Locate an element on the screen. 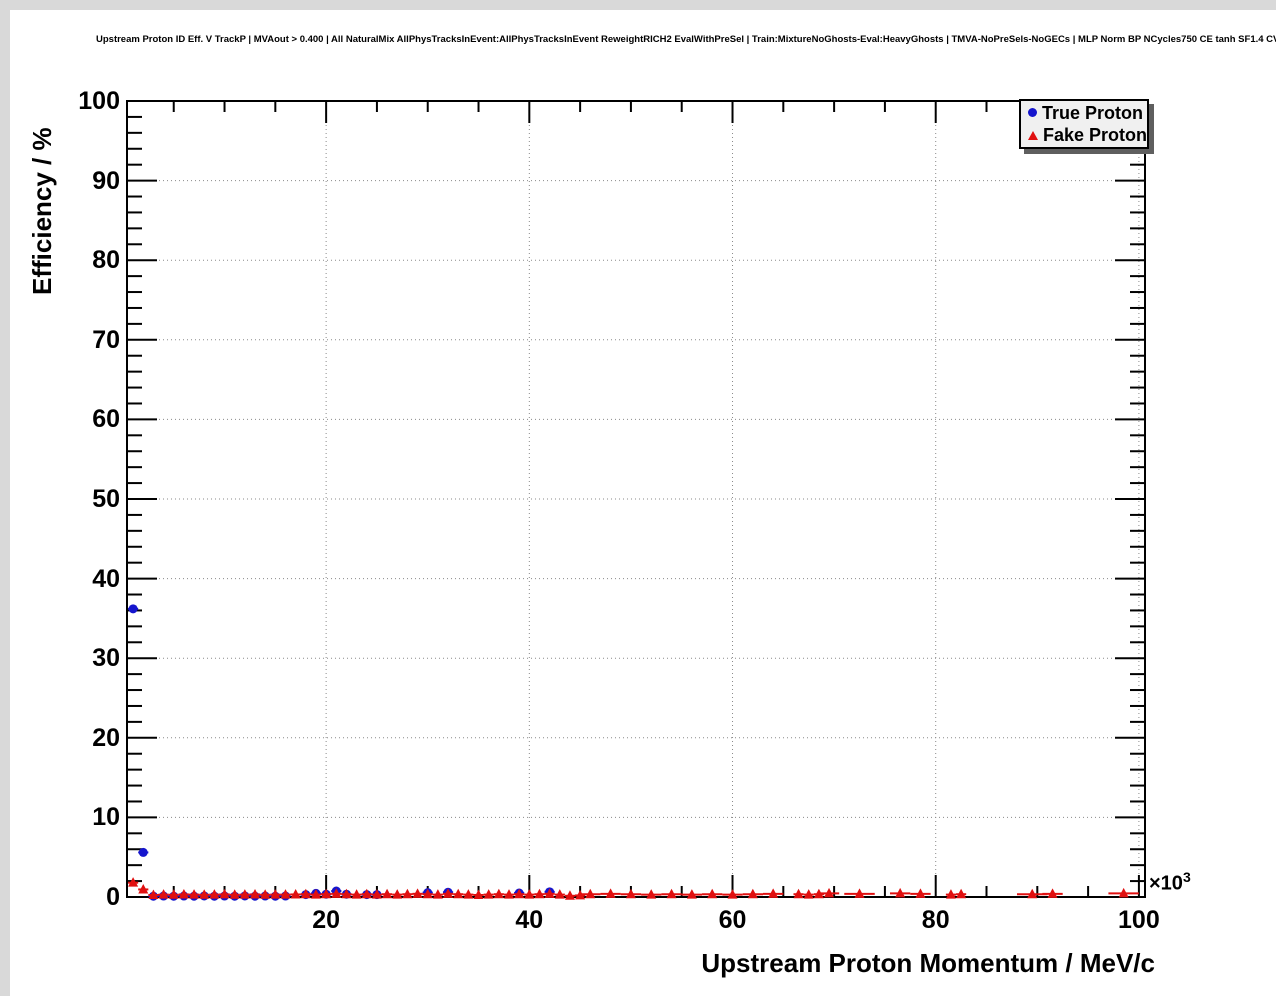  y-tick-label: 10 is located at coordinates (106, 817).